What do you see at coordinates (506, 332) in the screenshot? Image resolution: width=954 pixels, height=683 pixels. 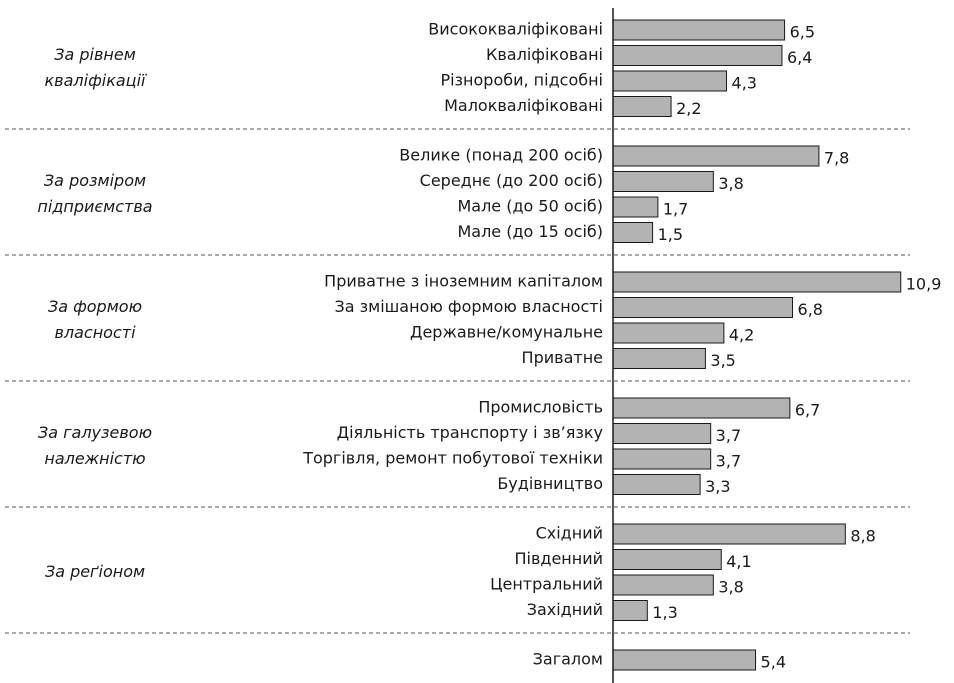 I see `category-label: Державне/комунальне` at bounding box center [506, 332].